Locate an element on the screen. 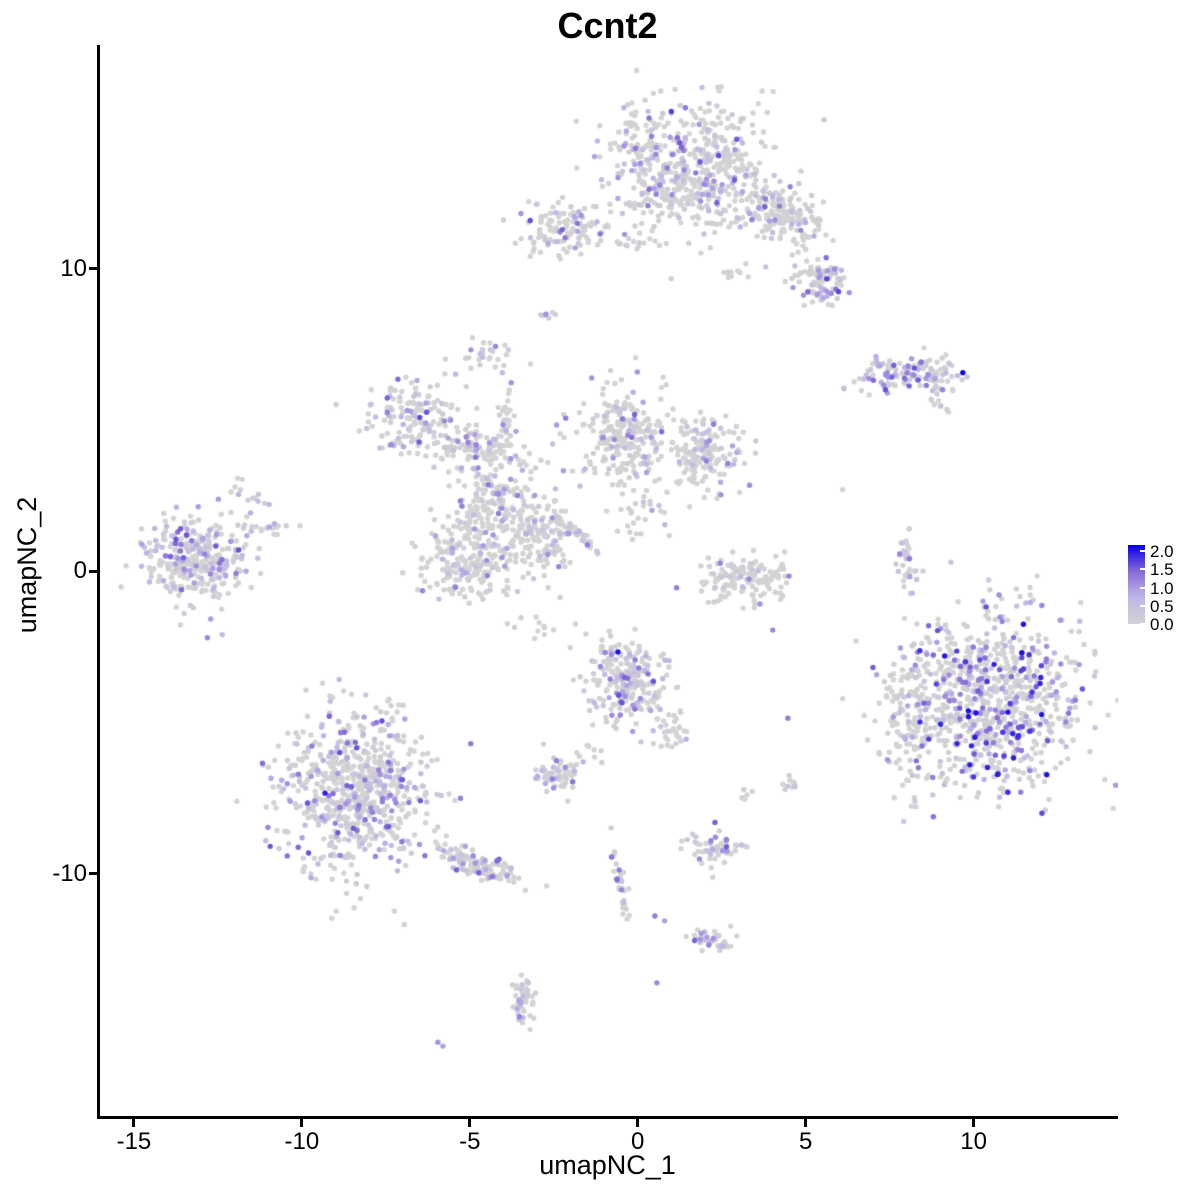 The width and height of the screenshot is (1200, 1200). x-tick-label: 10 is located at coordinates (973, 1141).